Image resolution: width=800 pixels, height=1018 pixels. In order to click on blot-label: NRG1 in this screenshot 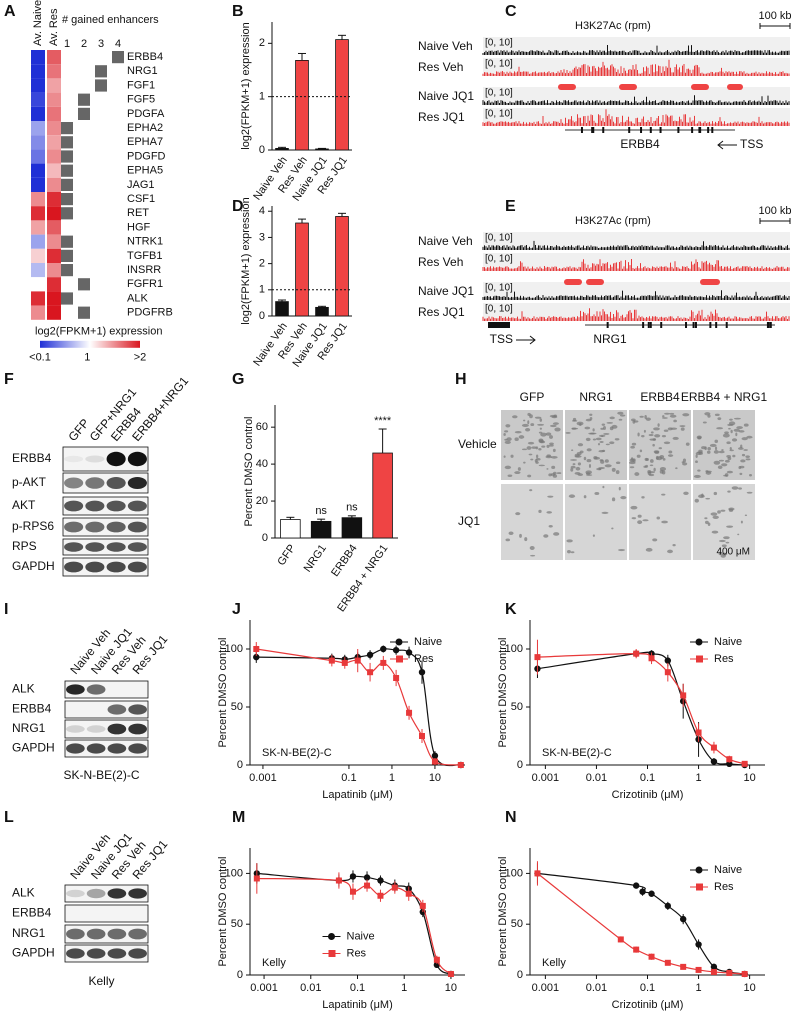, I will do `click(29, 933)`.